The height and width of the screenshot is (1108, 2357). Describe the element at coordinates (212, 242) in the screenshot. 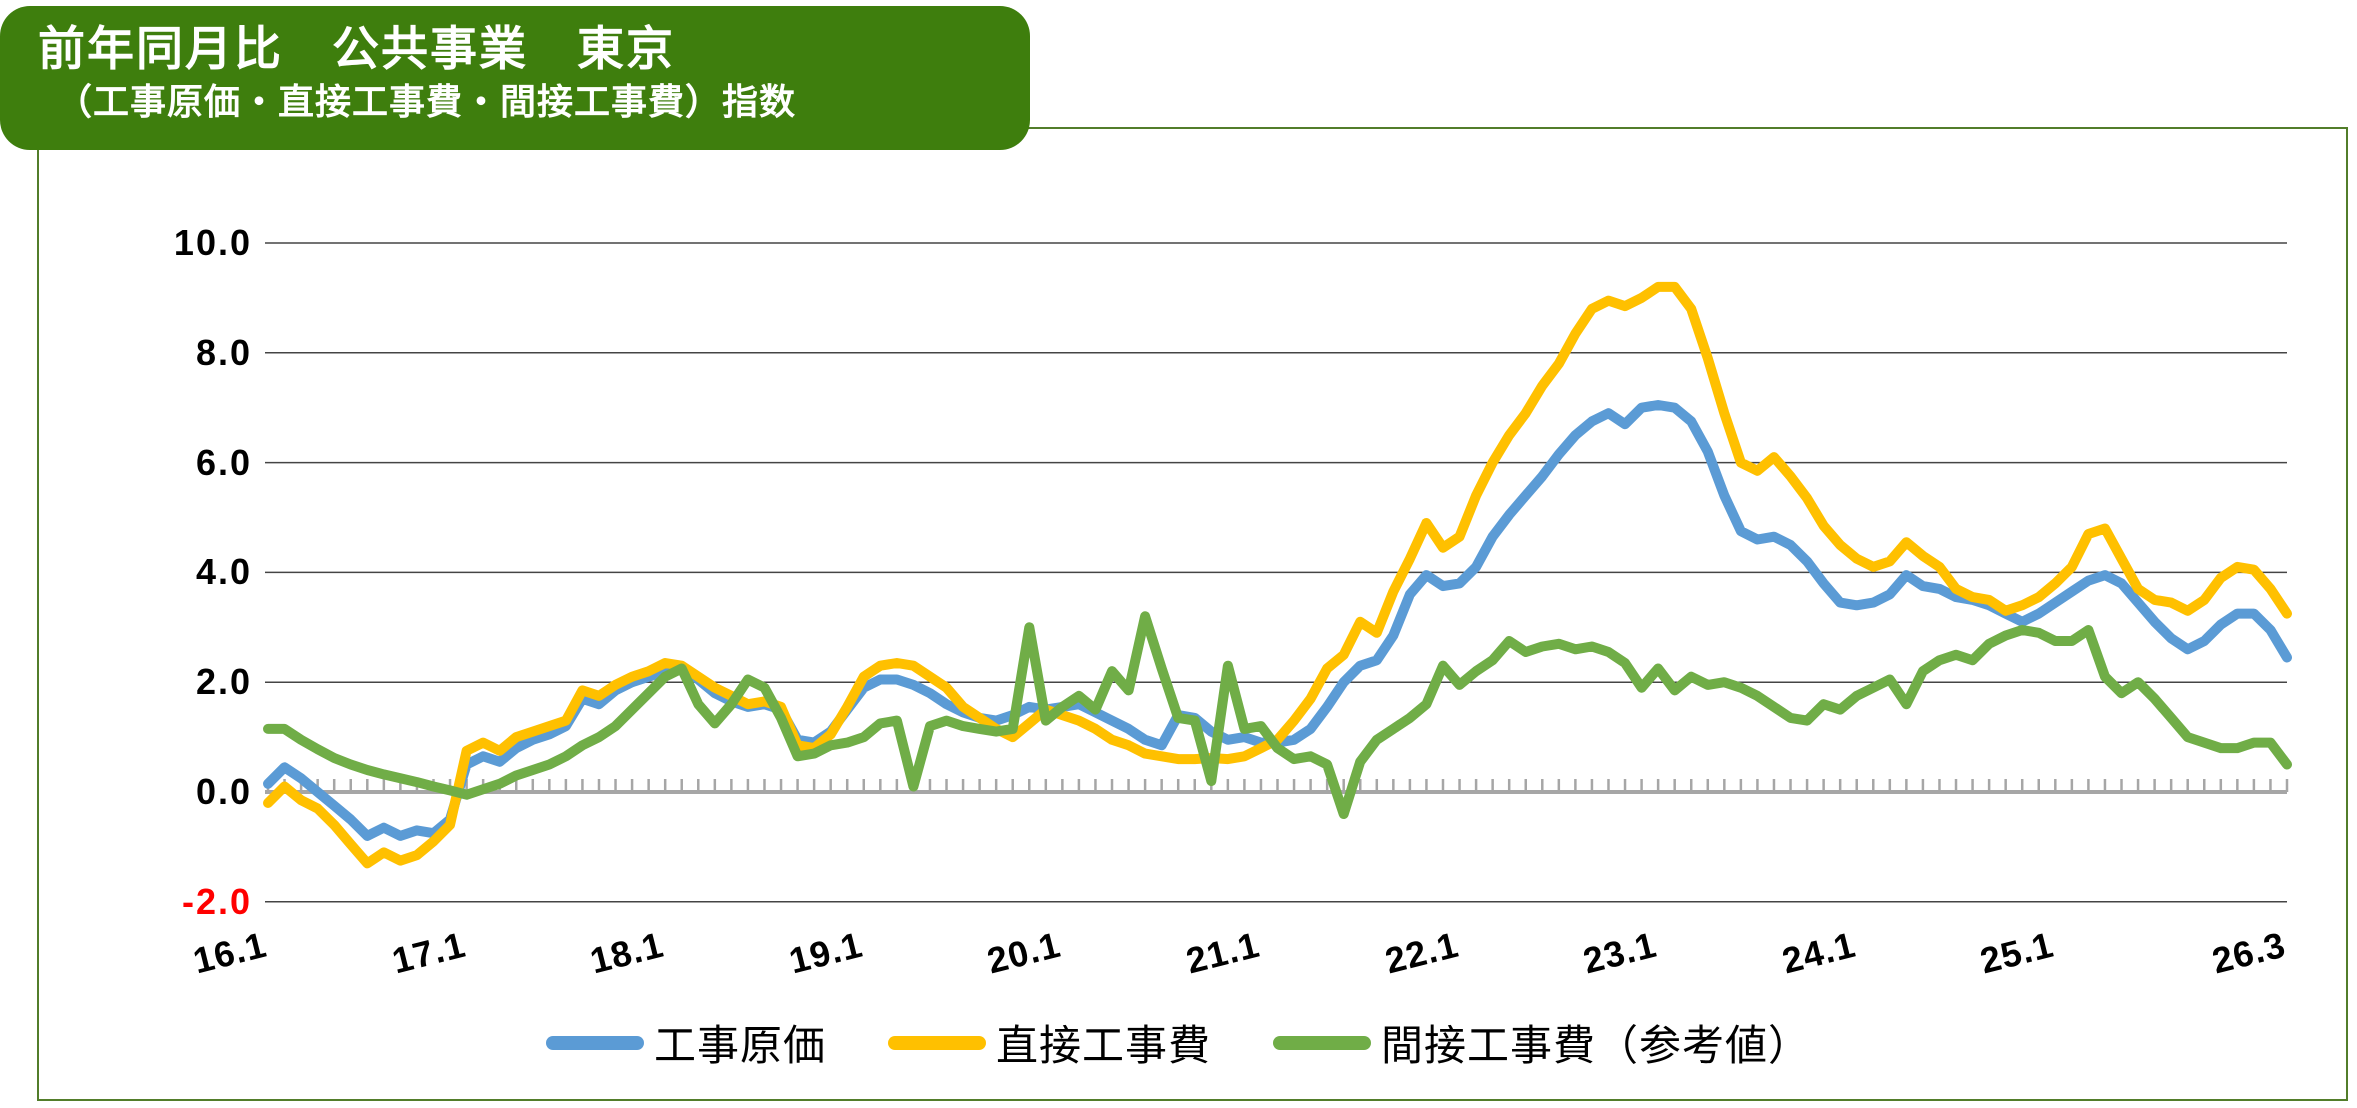

I see `y-tick-label: 10.0` at that location.